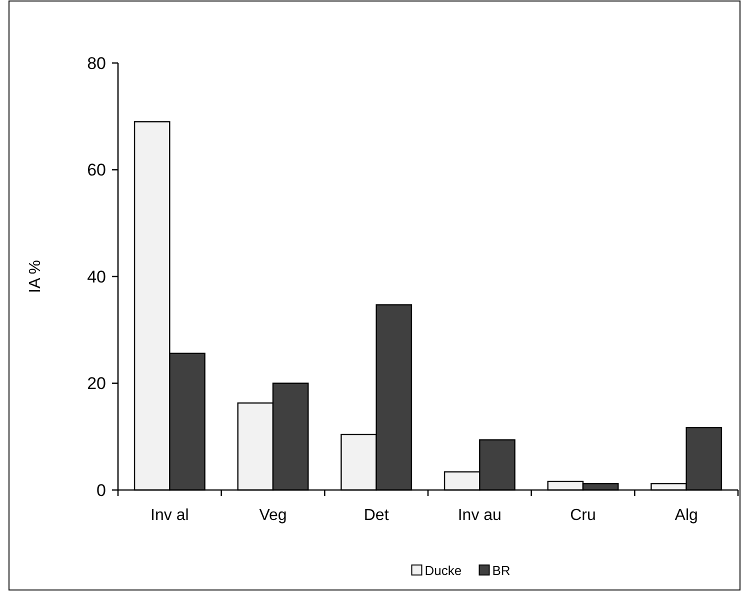 The width and height of the screenshot is (747, 591). Describe the element at coordinates (96, 170) in the screenshot. I see `y-tick-label: 60` at that location.